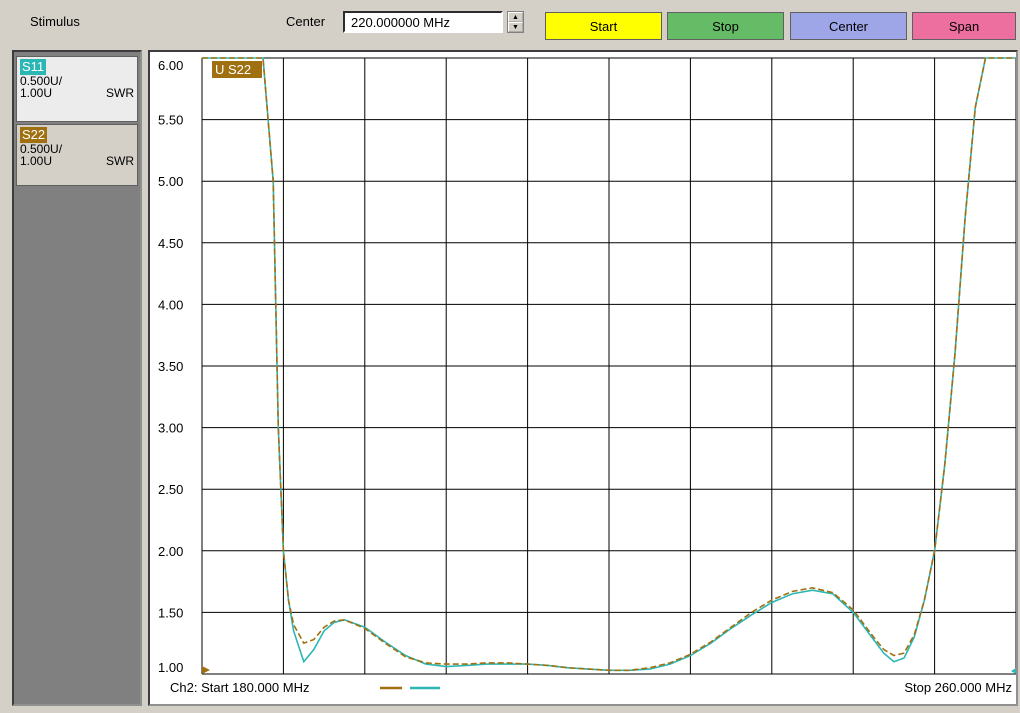 The width and height of the screenshot is (1020, 713). Describe the element at coordinates (239, 687) in the screenshot. I see `footer-start-label: Ch2: Start 180.000 MHz` at that location.